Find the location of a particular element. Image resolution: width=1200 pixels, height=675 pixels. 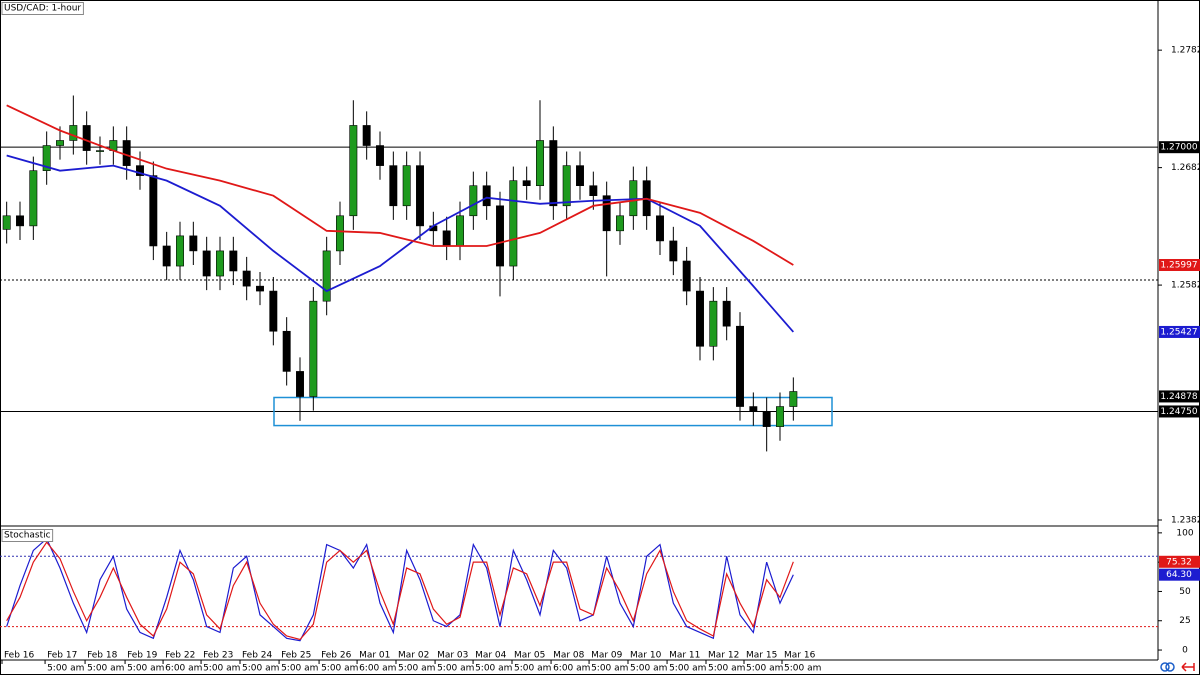

x-tick-label: Mar 02 is located at coordinates (413, 656).